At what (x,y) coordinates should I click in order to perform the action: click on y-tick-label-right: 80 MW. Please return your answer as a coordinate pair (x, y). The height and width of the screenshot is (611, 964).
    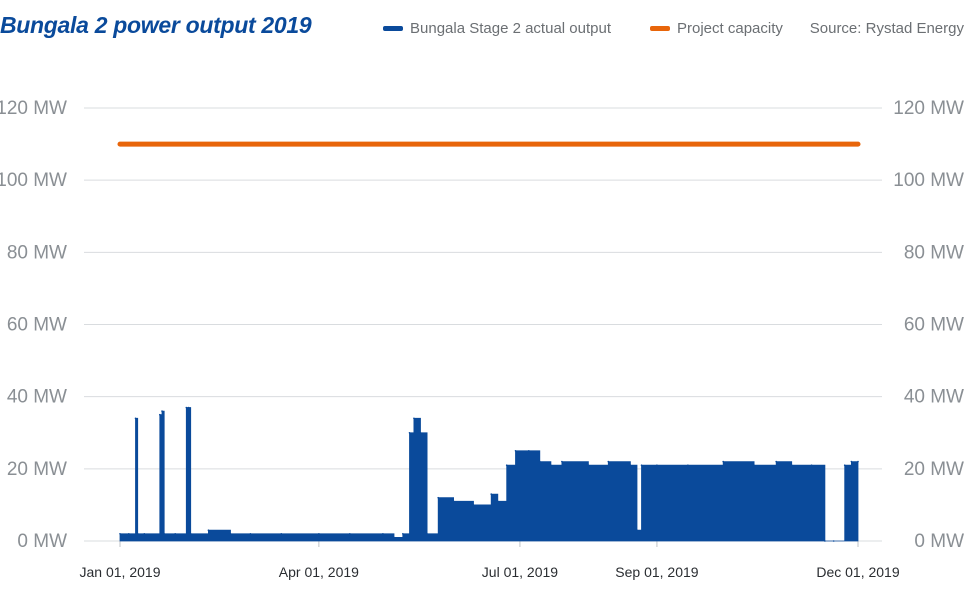
    Looking at the image, I should click on (934, 252).